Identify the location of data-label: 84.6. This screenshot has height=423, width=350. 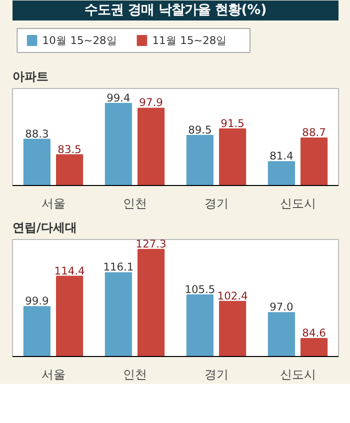
(314, 333).